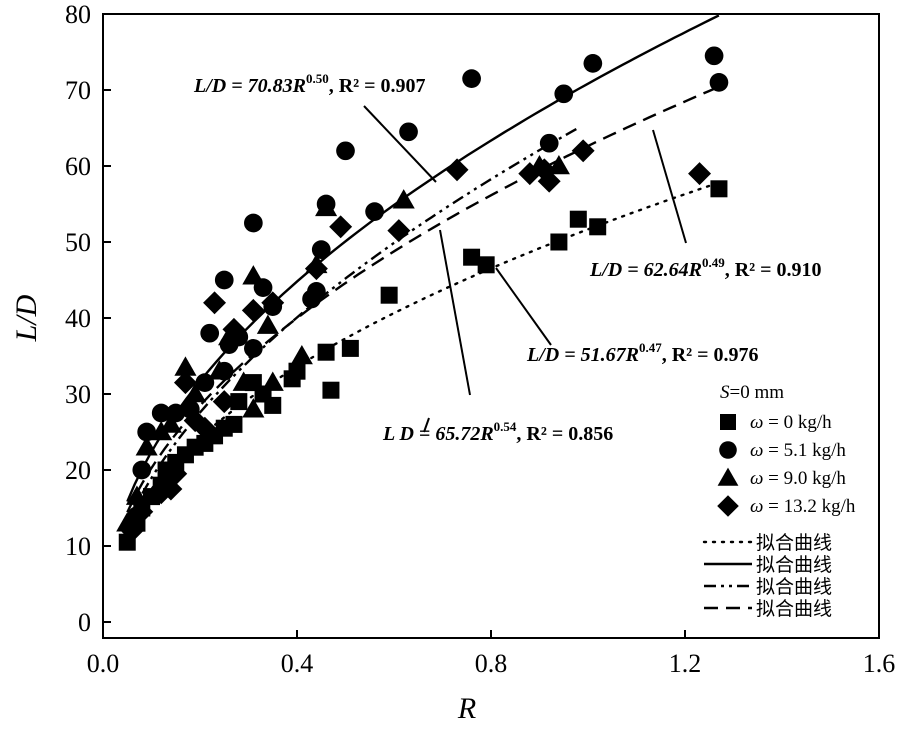 The height and width of the screenshot is (732, 900). Describe the element at coordinates (798, 478) in the screenshot. I see `legend-entry-label: ω = 9.0 kg/h` at that location.